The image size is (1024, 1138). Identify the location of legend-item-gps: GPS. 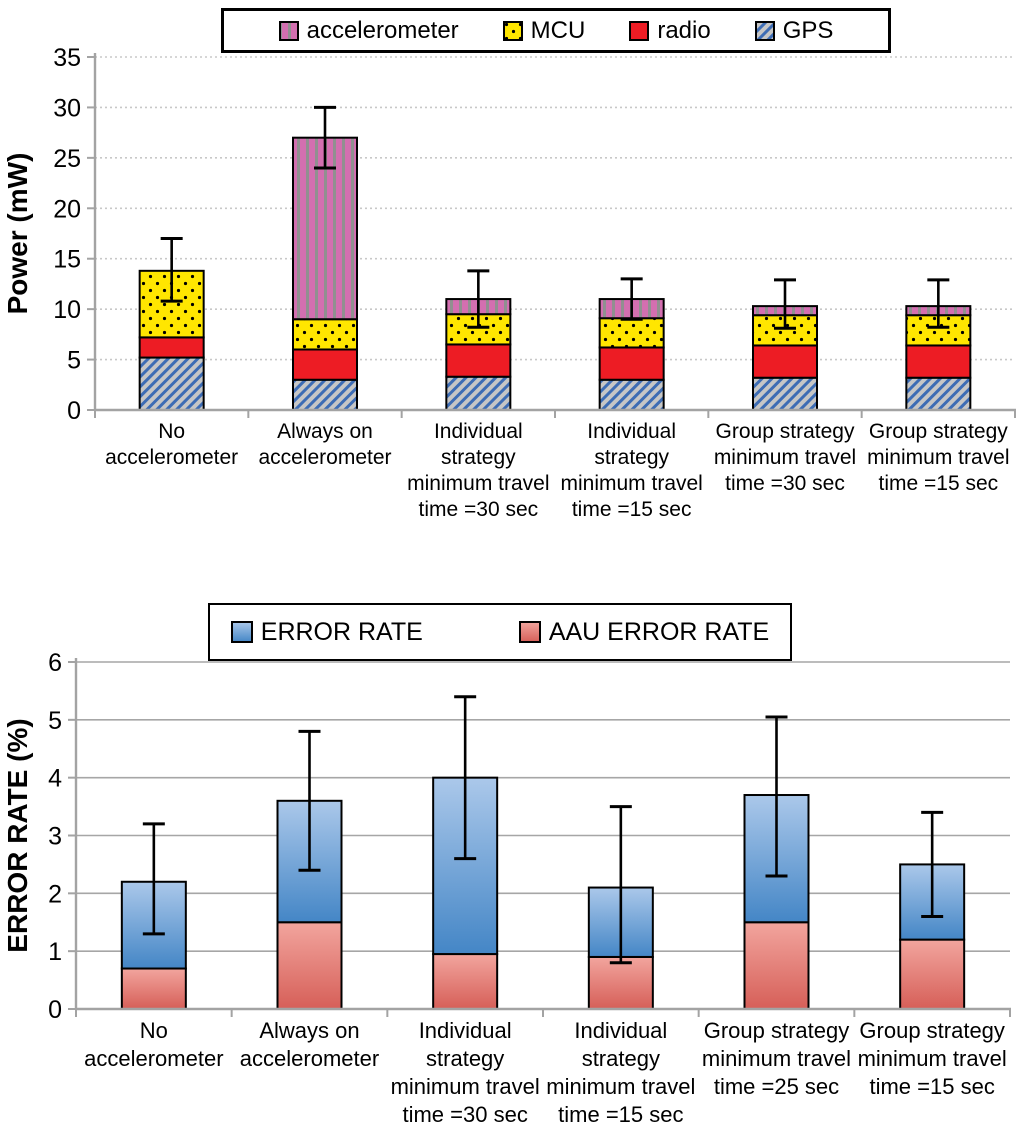
(794, 30).